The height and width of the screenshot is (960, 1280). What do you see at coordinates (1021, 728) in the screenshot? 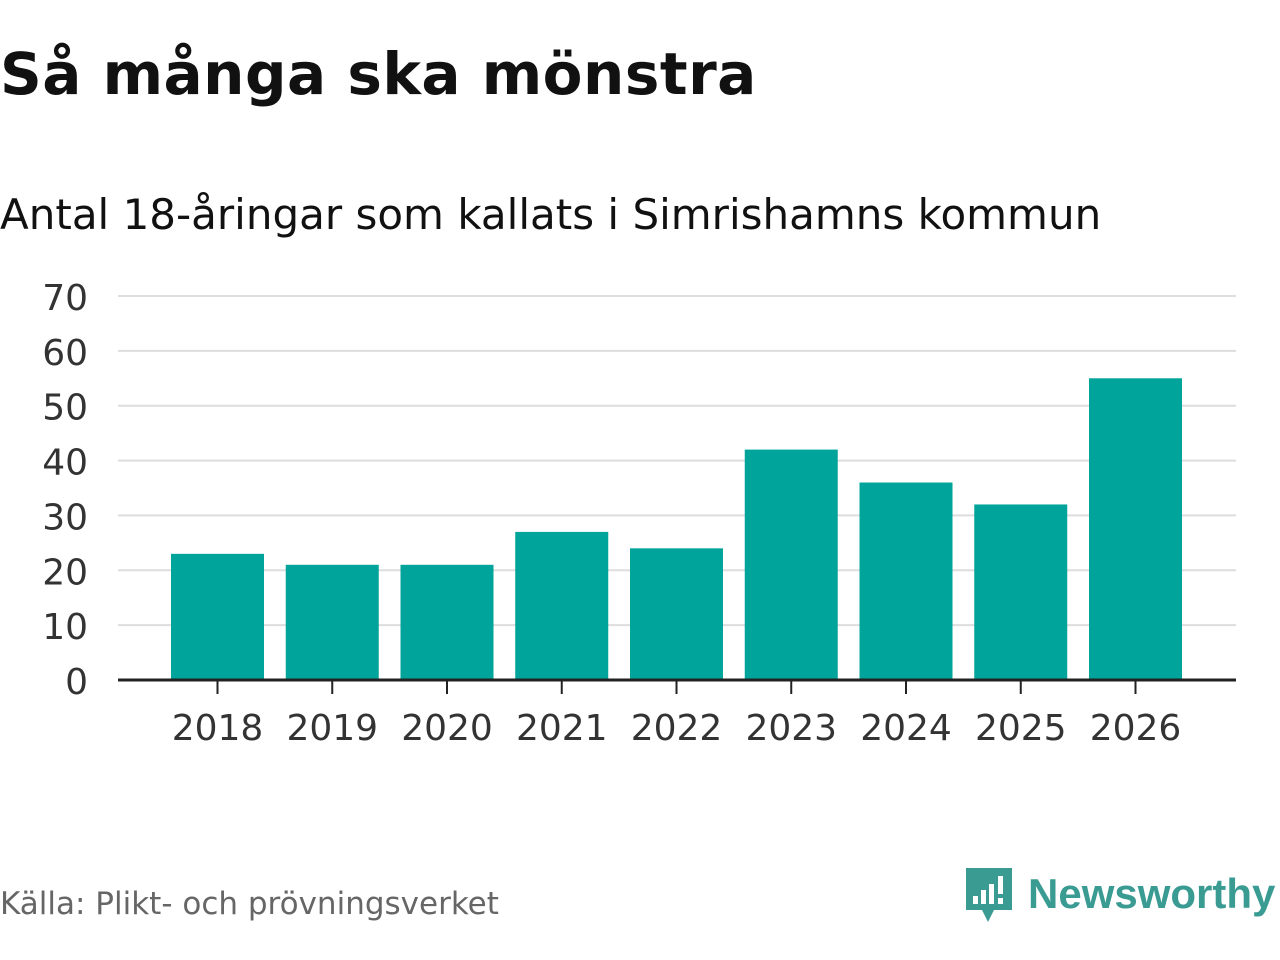
I see `x-tick-label: 2025` at bounding box center [1021, 728].